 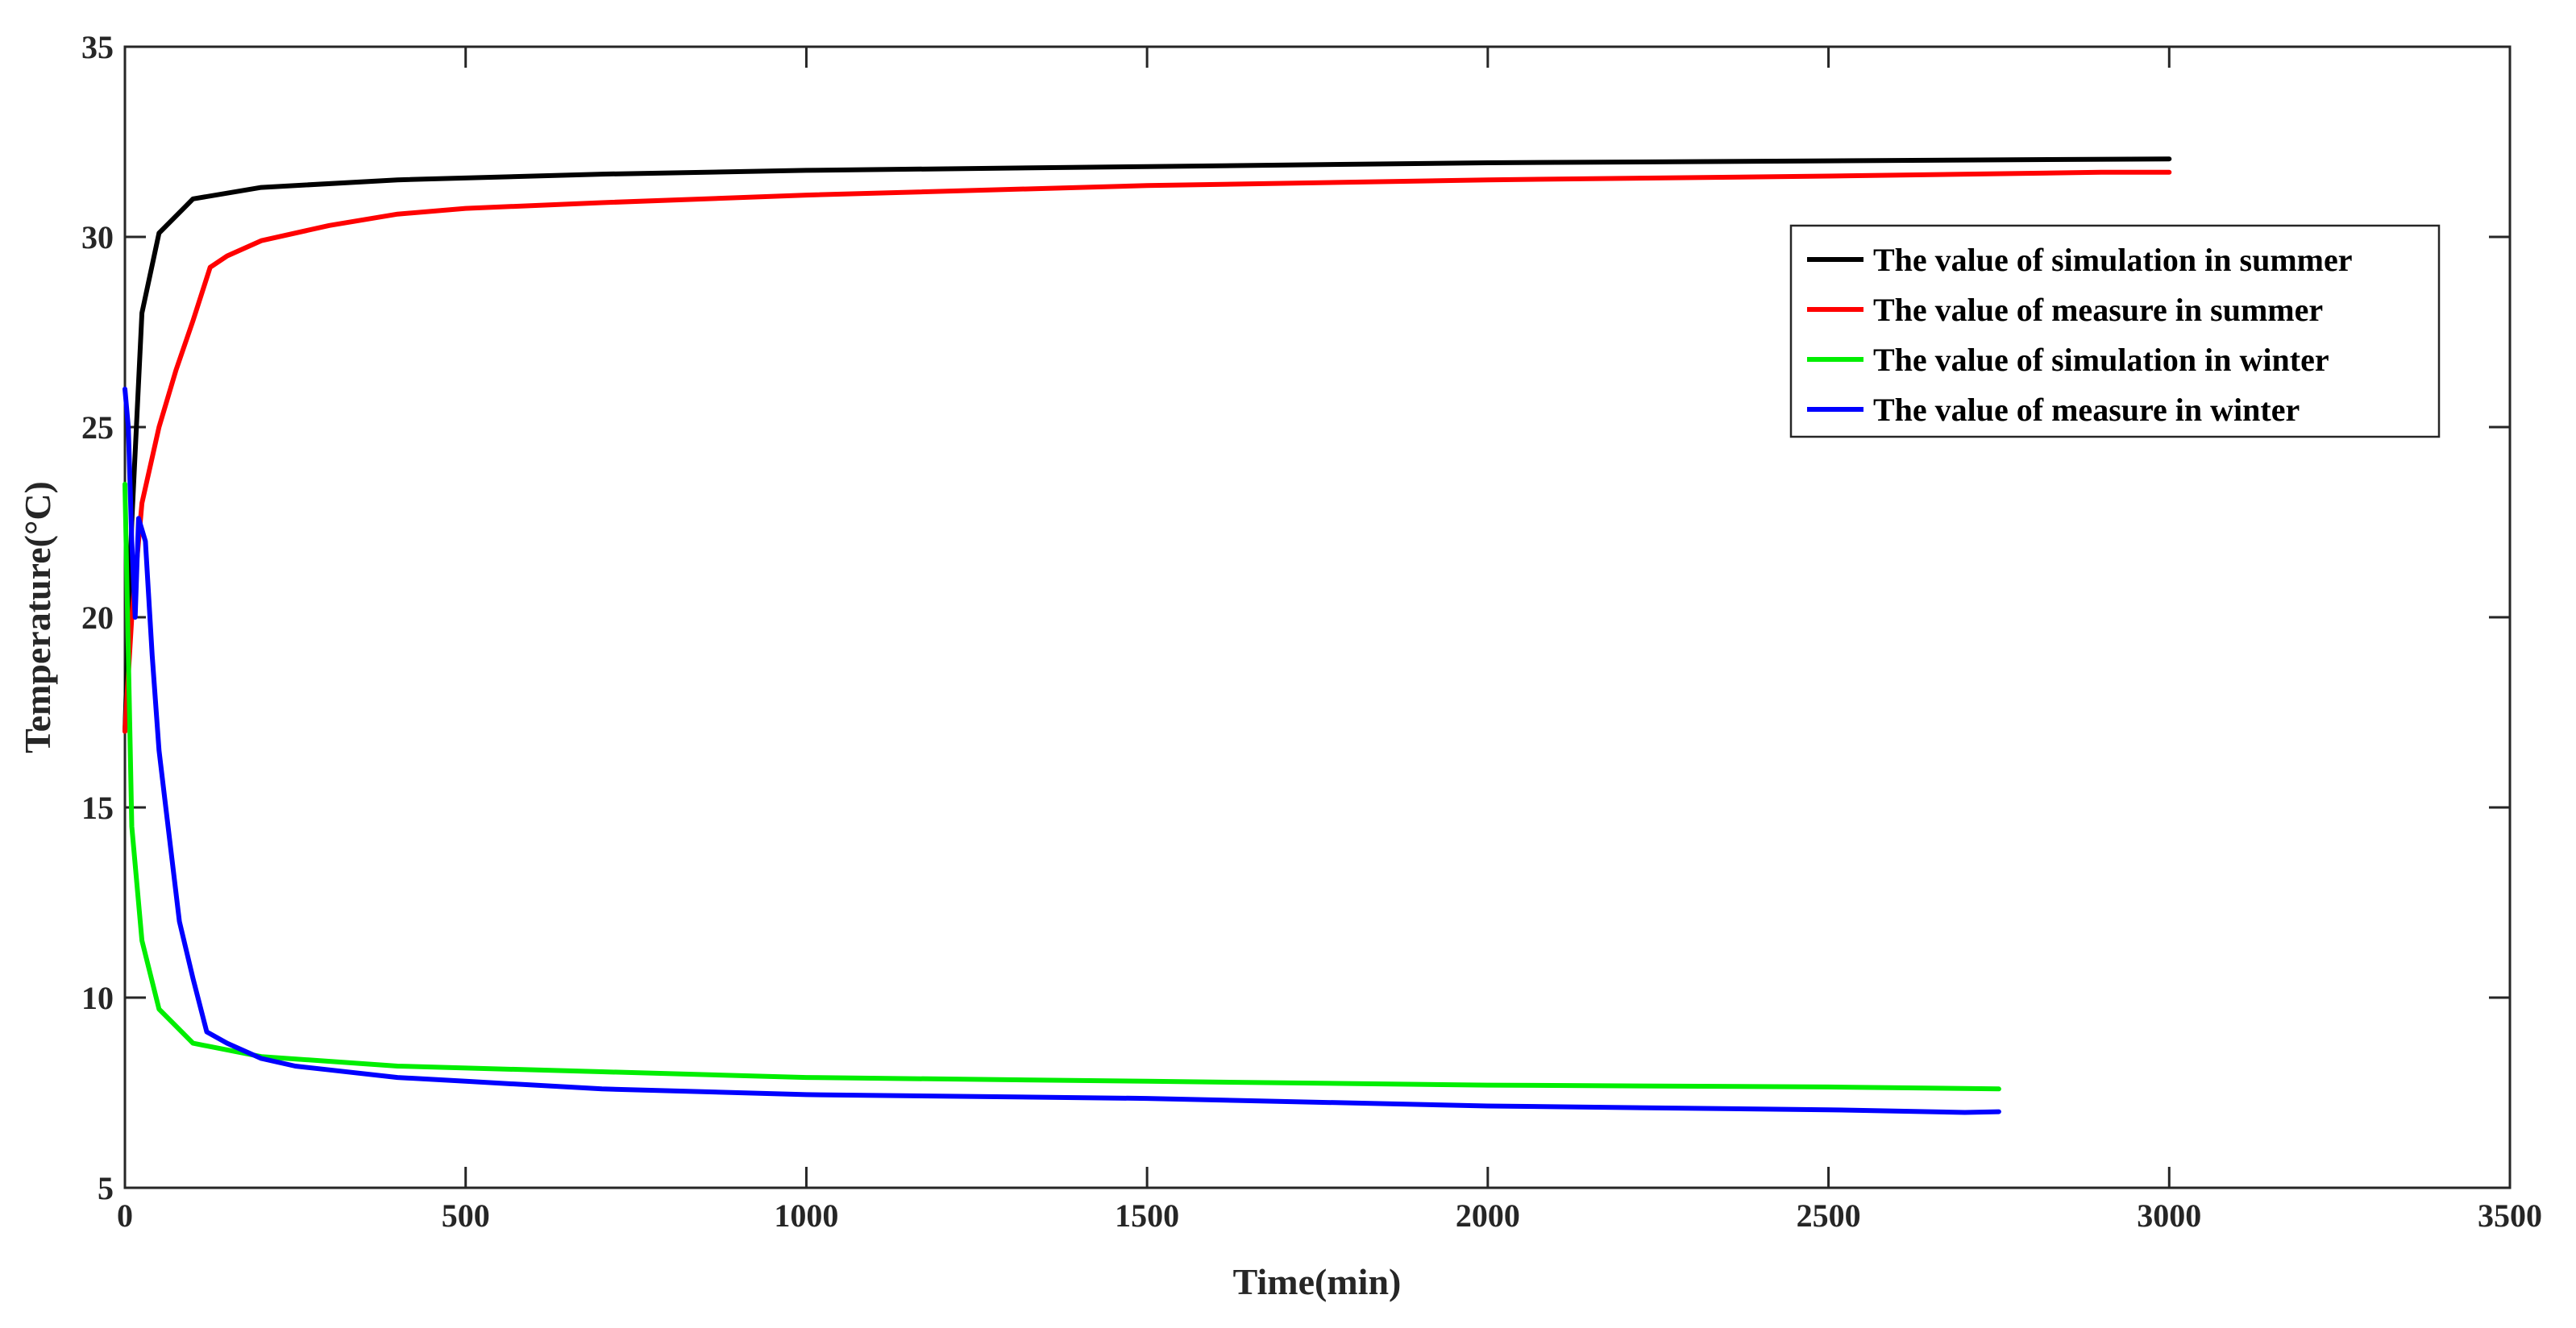 I want to click on y-tick-label: 20, so click(x=97, y=618).